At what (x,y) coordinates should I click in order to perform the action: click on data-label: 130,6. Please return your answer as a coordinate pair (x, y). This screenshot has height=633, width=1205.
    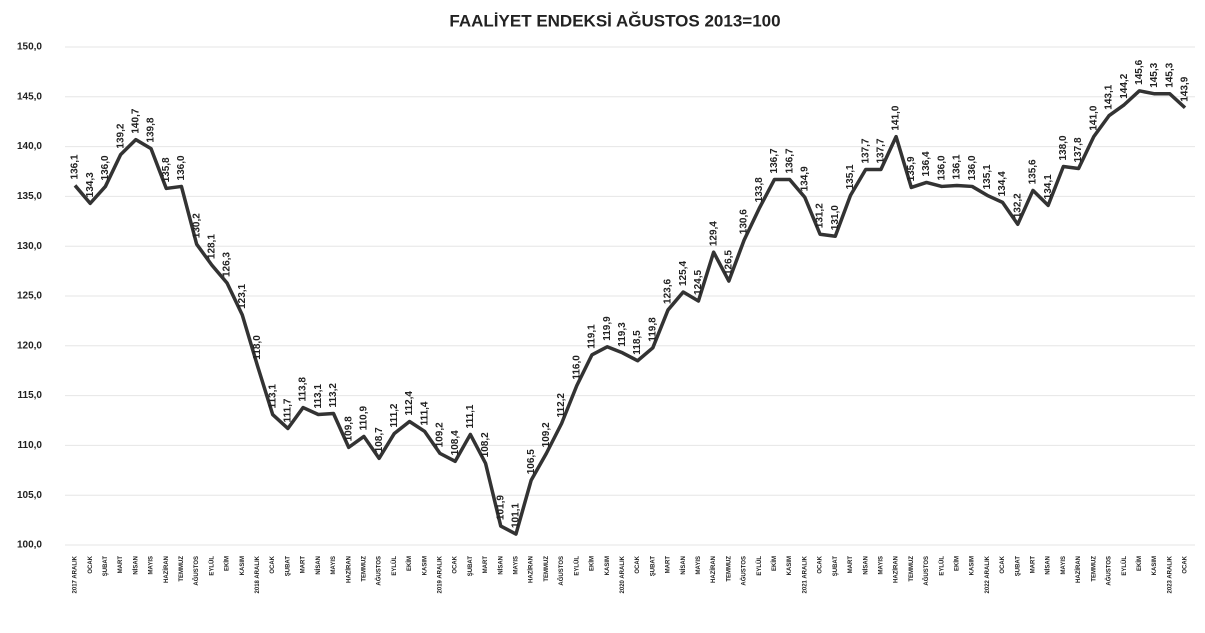
    Looking at the image, I should click on (744, 221).